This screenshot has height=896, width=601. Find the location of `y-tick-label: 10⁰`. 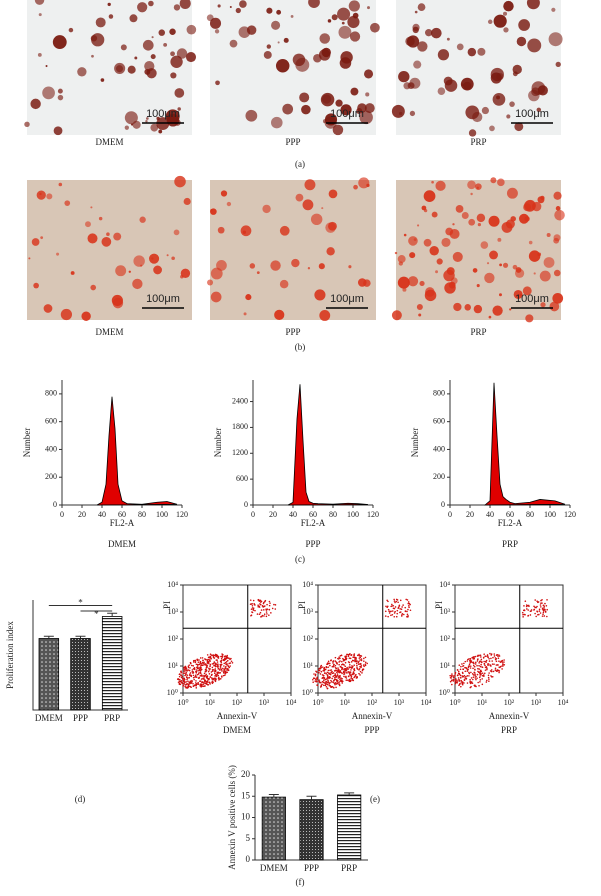

y-tick-label: 10⁰ is located at coordinates (307, 692).